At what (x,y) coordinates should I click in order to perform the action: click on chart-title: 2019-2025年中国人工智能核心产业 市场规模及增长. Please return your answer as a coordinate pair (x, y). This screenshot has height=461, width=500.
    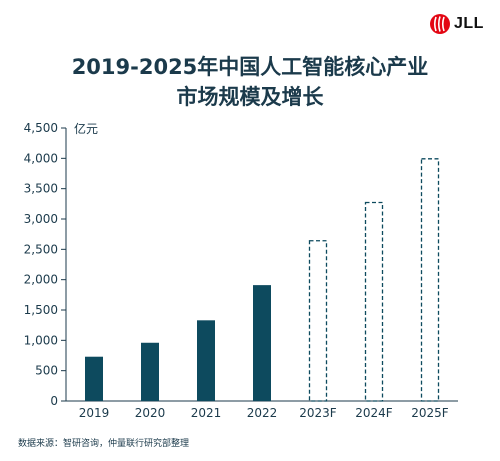
    Looking at the image, I should click on (250, 82).